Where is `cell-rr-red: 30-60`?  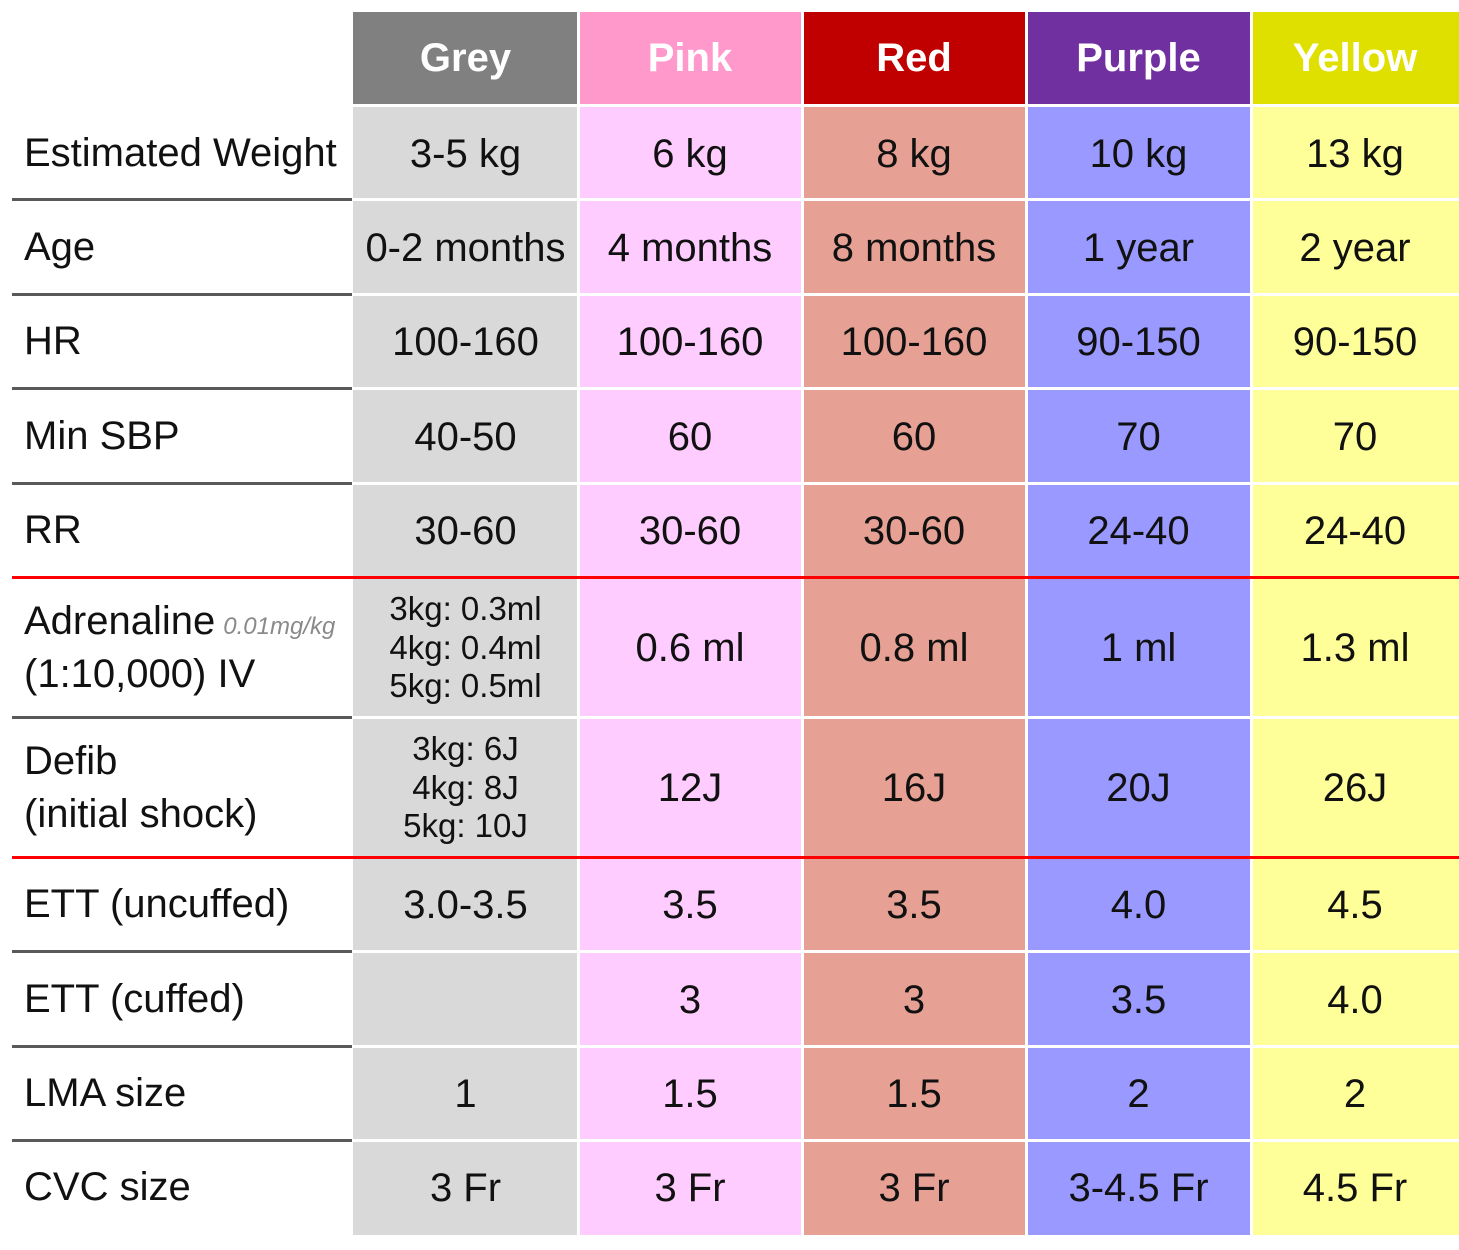
cell-rr-red: 30-60 is located at coordinates (914, 531).